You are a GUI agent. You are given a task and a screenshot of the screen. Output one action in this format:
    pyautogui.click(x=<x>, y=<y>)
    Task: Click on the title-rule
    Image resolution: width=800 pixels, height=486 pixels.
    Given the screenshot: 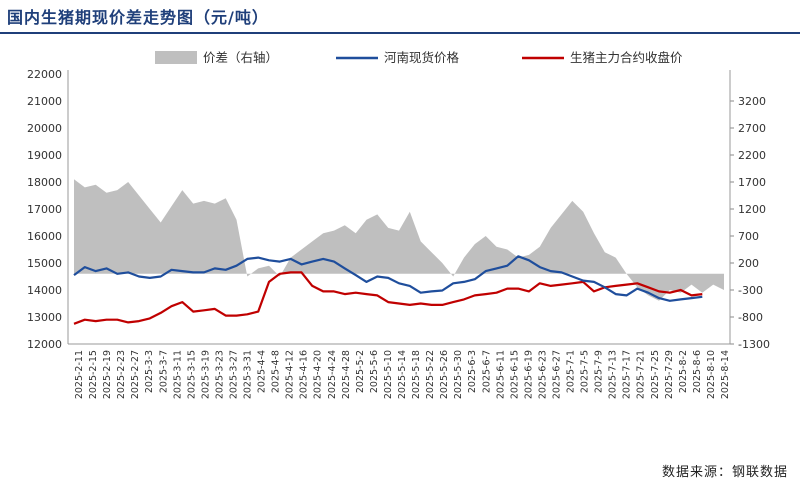 What is the action you would take?
    pyautogui.click(x=400, y=33)
    